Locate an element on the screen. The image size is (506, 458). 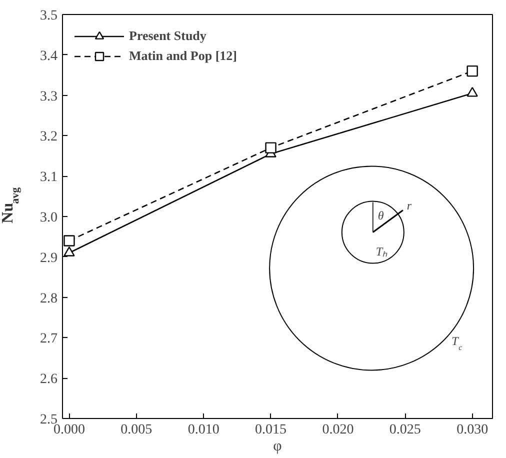
annotation: r is located at coordinates (409, 205).